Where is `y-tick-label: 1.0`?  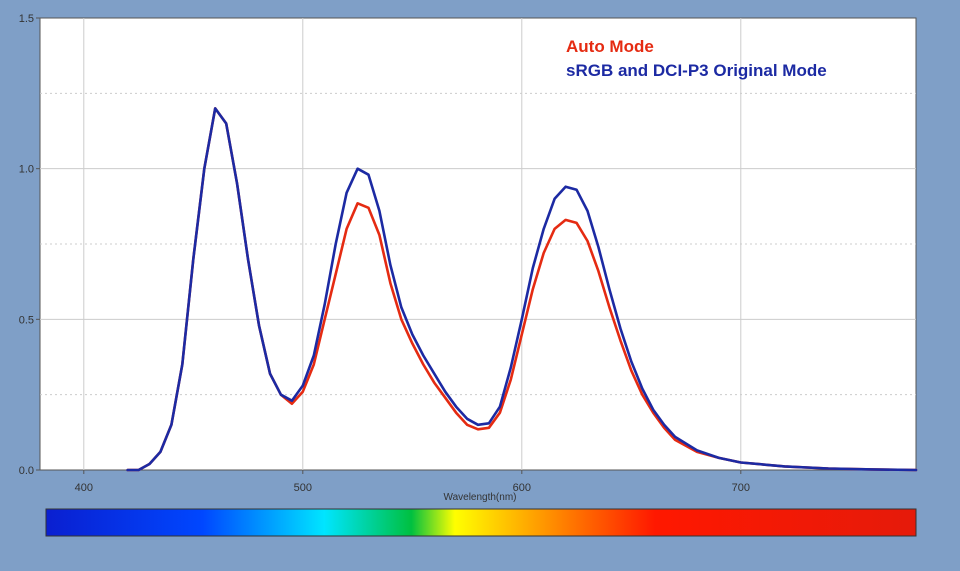 y-tick-label: 1.0 is located at coordinates (26, 170).